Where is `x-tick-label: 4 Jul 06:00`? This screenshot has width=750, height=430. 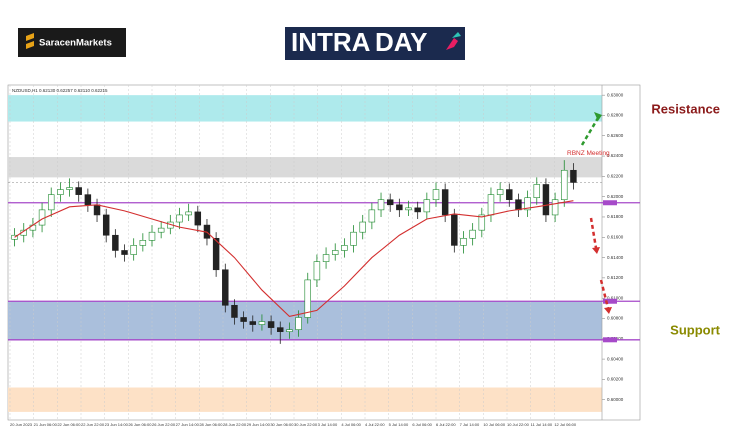 x-tick-label: 4 Jul 06:00 is located at coordinates (351, 424).